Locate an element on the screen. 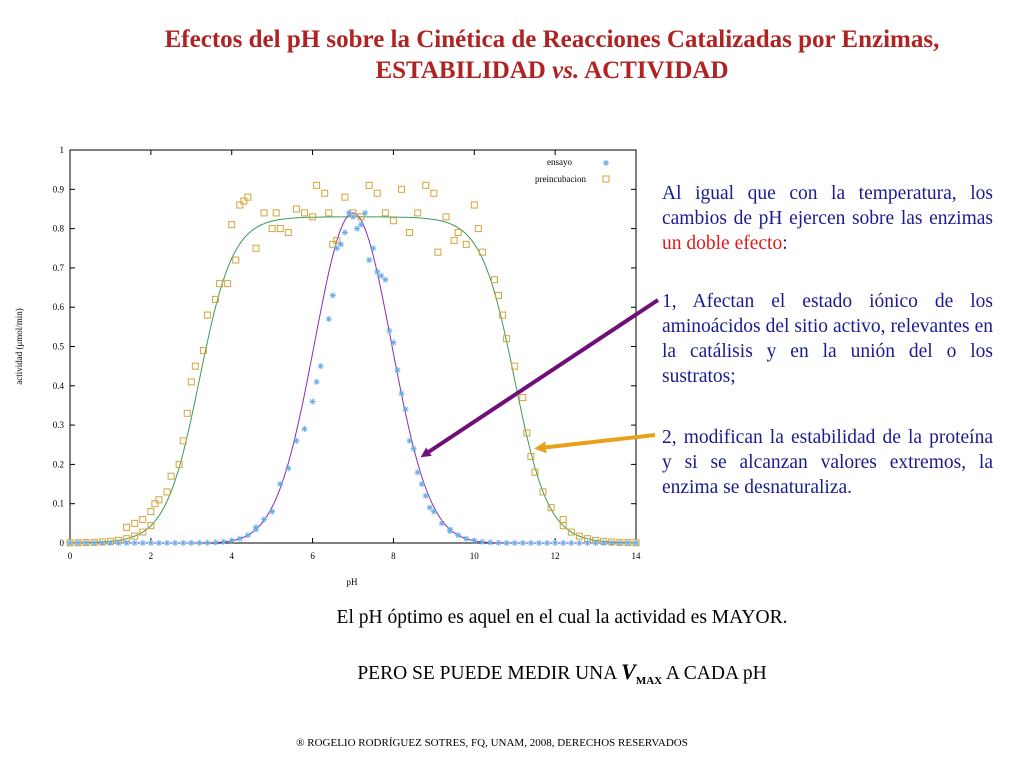 The image size is (1024, 768). y-tick-label: 0 is located at coordinates (62, 543).